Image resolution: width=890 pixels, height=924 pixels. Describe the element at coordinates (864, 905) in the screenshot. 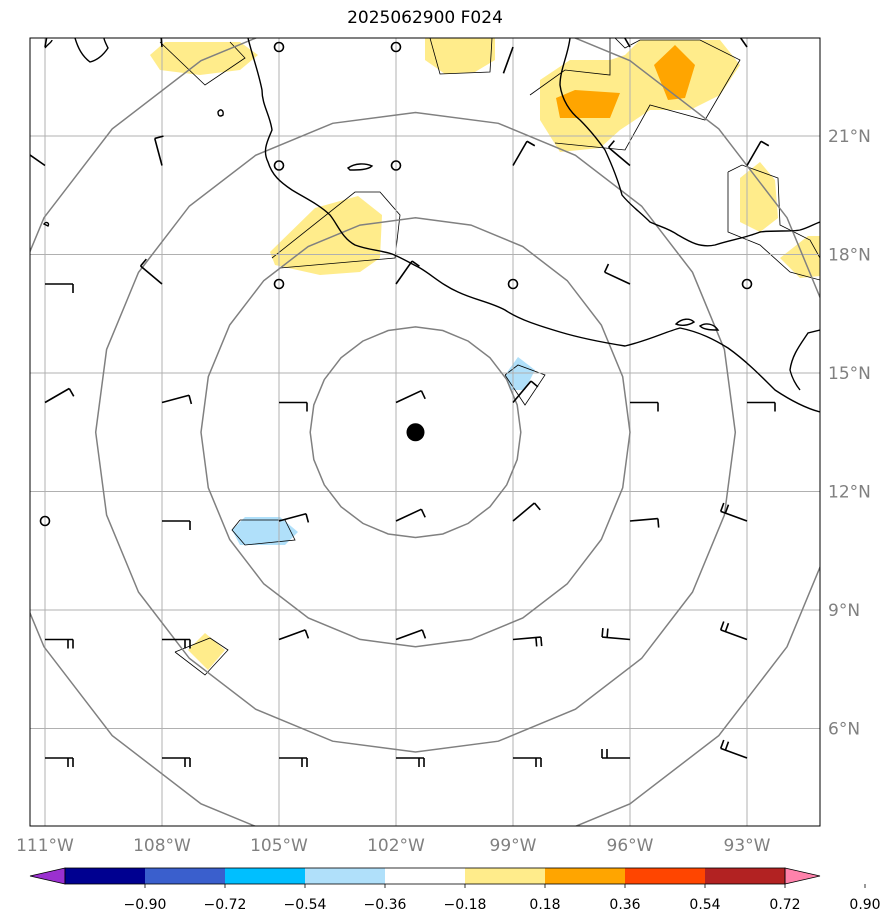

I see `colorbar-label: 0.90` at that location.